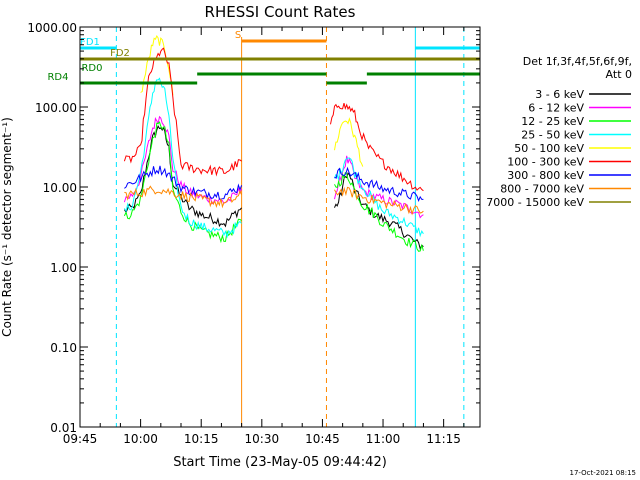 This screenshot has width=640, height=480. I want to click on series-line-2-pass2, so click(379, 211).